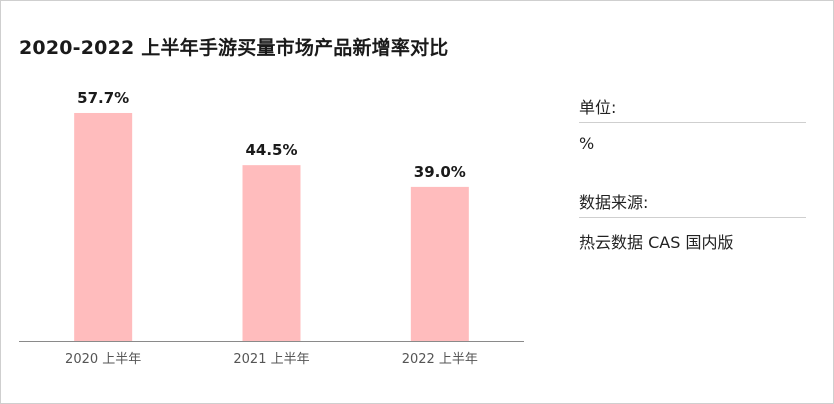 The width and height of the screenshot is (834, 404). Describe the element at coordinates (234, 48) in the screenshot. I see `chart-title: 2020-2022 上半年手游买量市场产品新增率对比` at that location.